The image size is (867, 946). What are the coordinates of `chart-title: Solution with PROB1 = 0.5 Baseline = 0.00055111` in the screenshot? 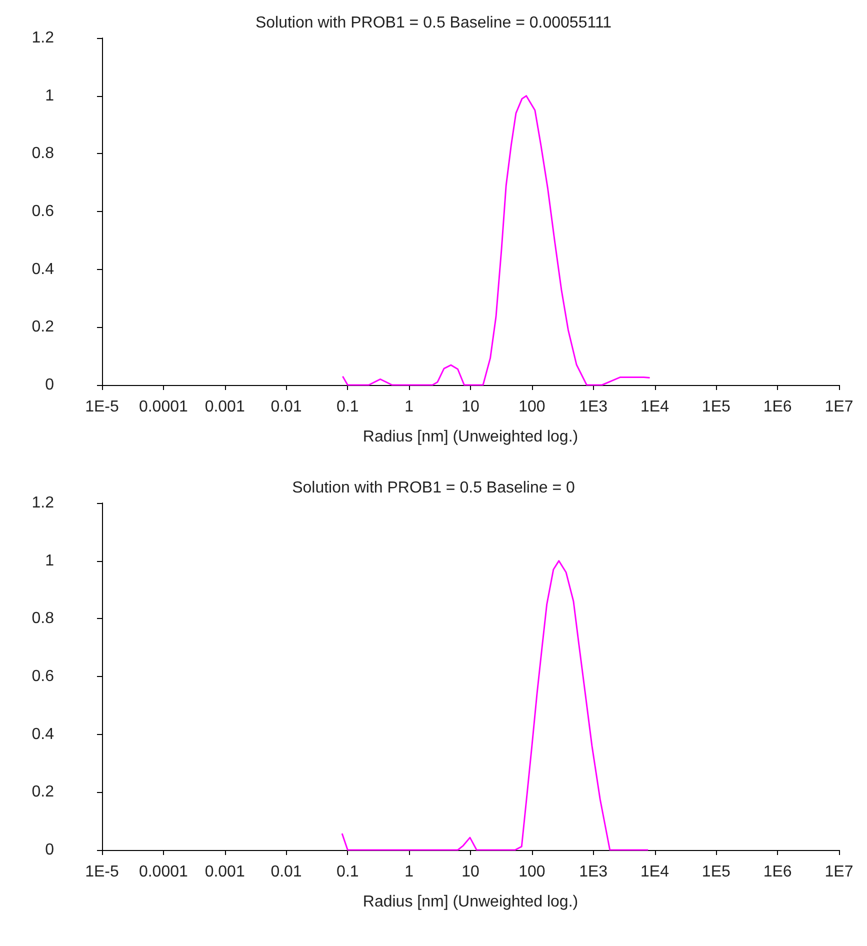 It's located at (433, 23).